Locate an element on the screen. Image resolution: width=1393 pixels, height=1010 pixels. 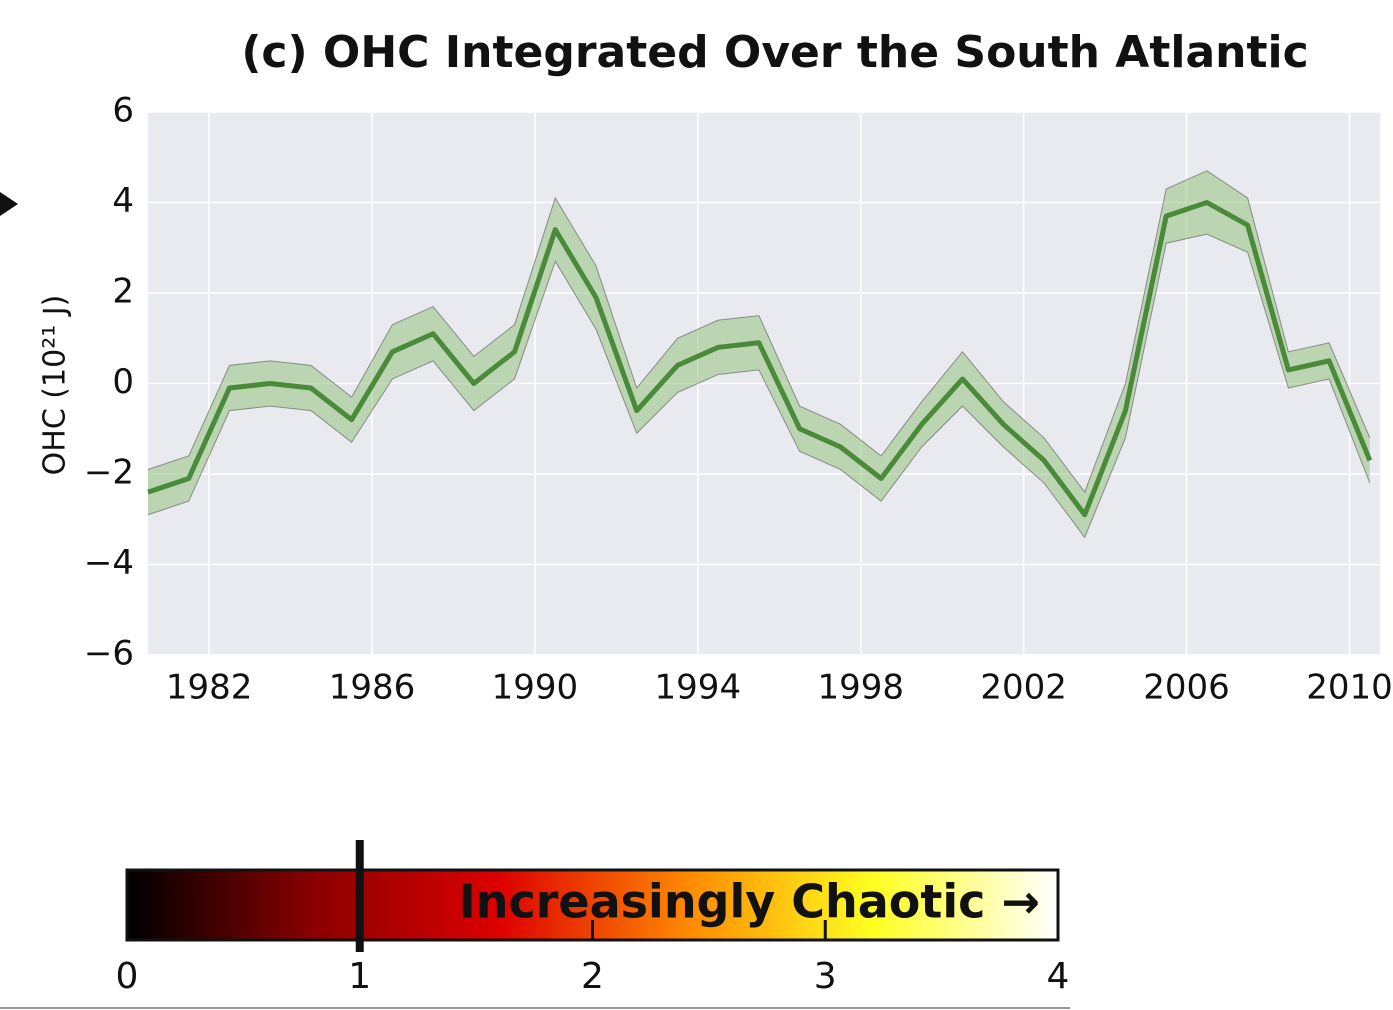
arrow-icon is located at coordinates (9, 204).